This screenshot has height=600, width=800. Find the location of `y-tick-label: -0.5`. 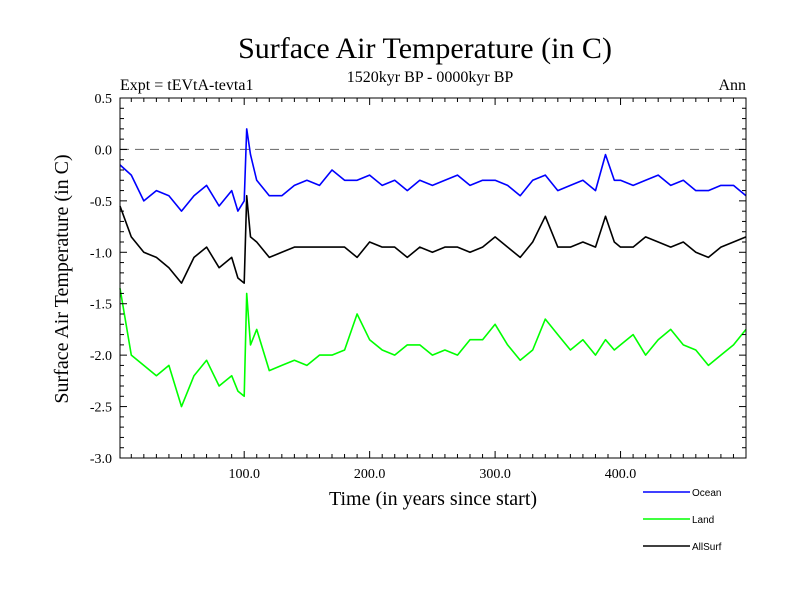

y-tick-label: -0.5 is located at coordinates (101, 202).